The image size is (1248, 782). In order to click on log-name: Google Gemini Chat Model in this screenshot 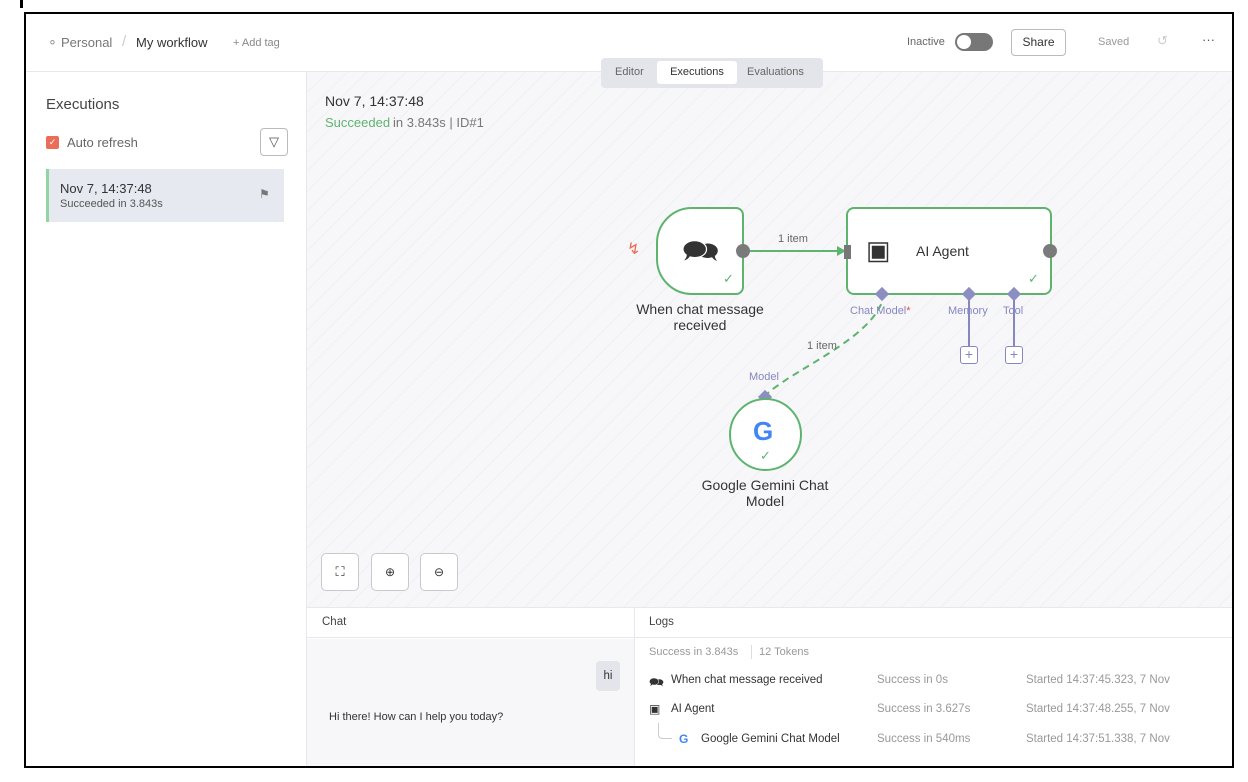, I will do `click(770, 739)`.